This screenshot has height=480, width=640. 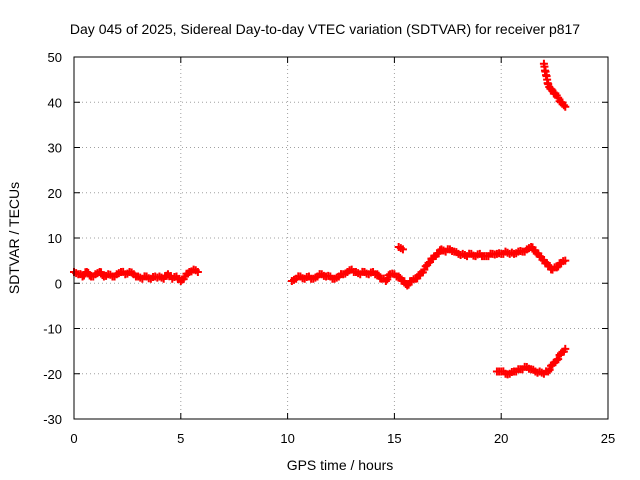 What do you see at coordinates (52, 419) in the screenshot?
I see `y-tick-label: -30` at bounding box center [52, 419].